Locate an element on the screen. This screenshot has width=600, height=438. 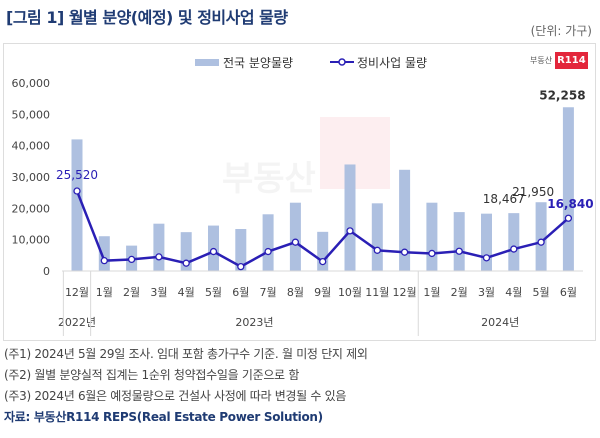
logo: 부동산 R114 is located at coordinates (559, 60).